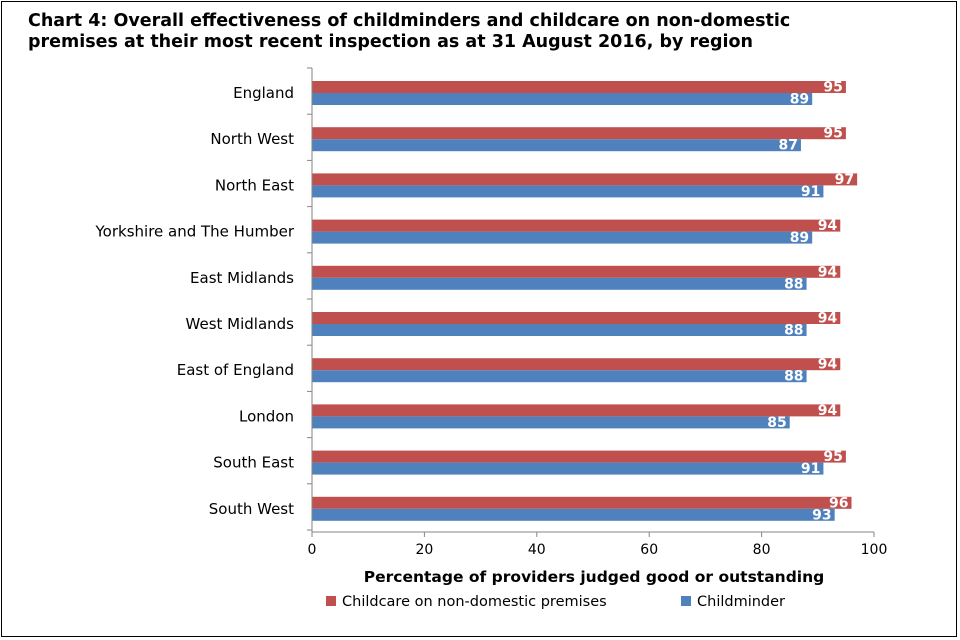 The image size is (960, 640). Describe the element at coordinates (821, 515) in the screenshot. I see `data-label: 93` at that location.